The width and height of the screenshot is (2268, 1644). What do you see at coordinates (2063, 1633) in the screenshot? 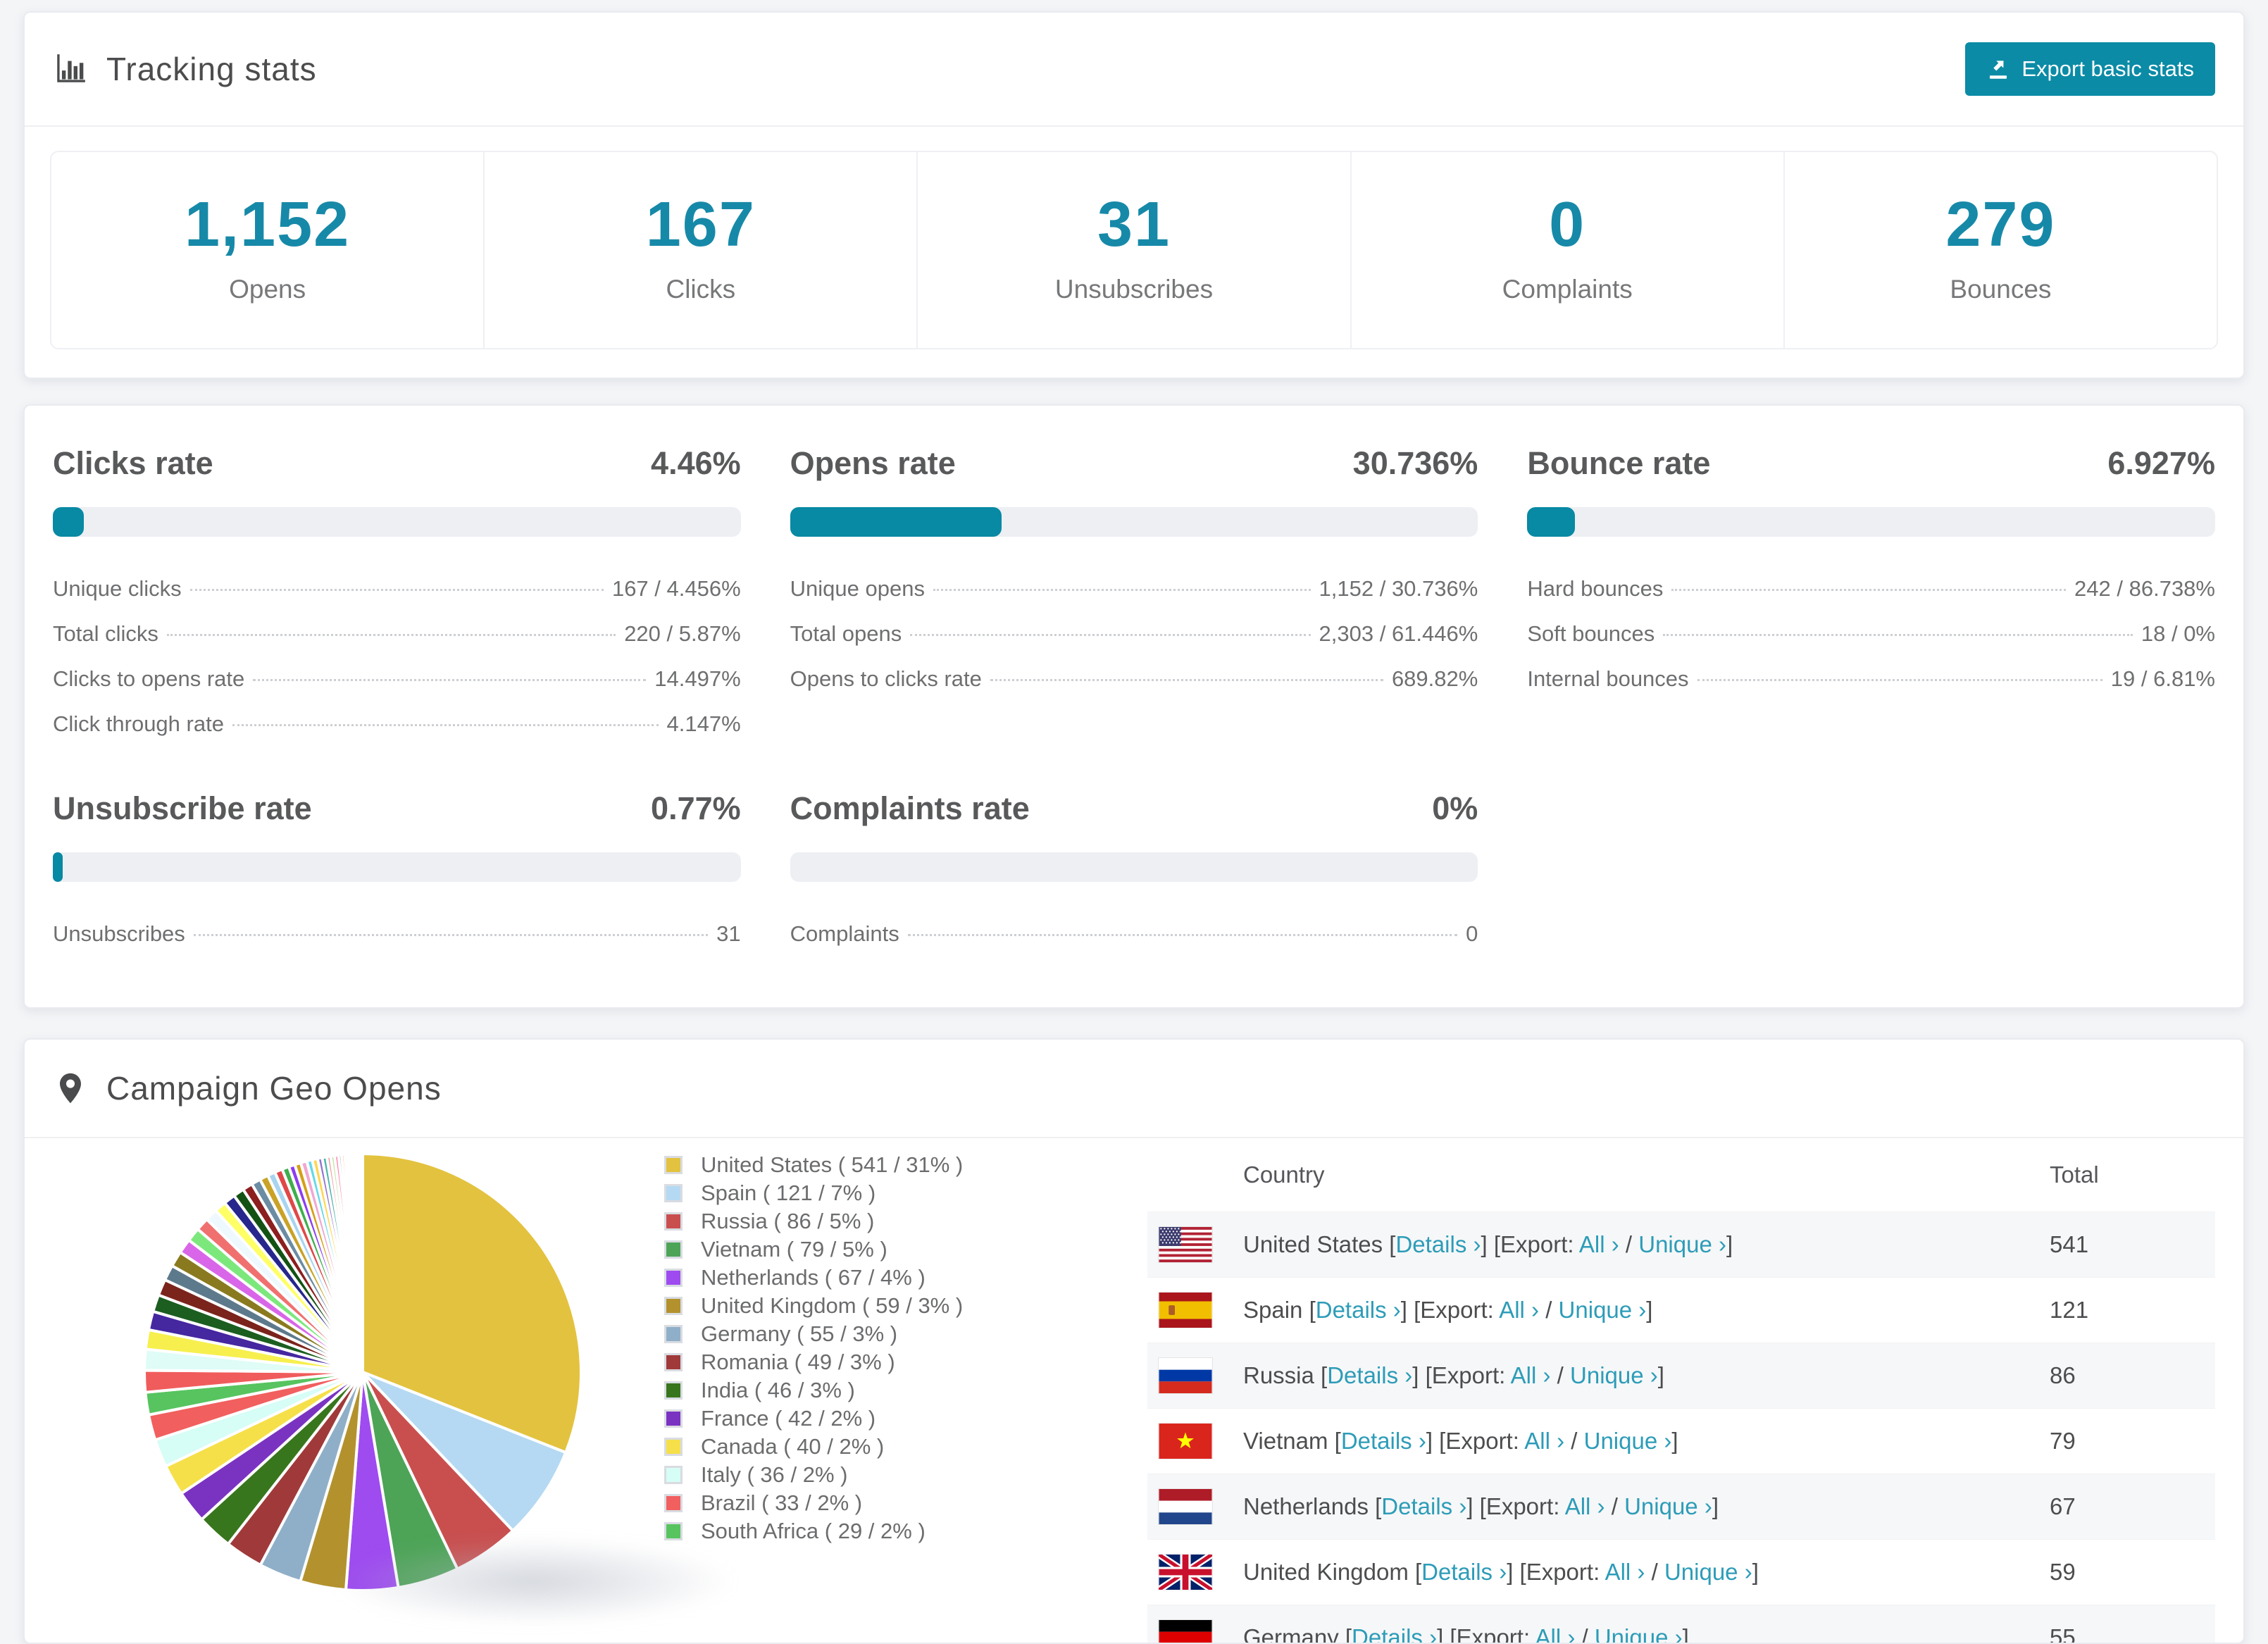
I see `total-cell: 55` at bounding box center [2063, 1633].